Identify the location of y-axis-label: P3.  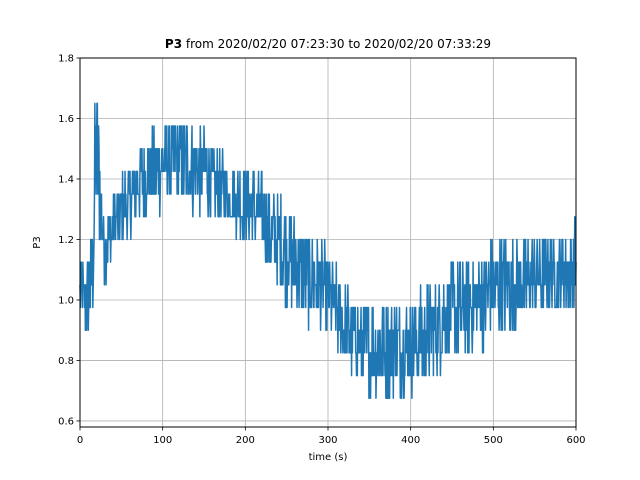
(37, 242).